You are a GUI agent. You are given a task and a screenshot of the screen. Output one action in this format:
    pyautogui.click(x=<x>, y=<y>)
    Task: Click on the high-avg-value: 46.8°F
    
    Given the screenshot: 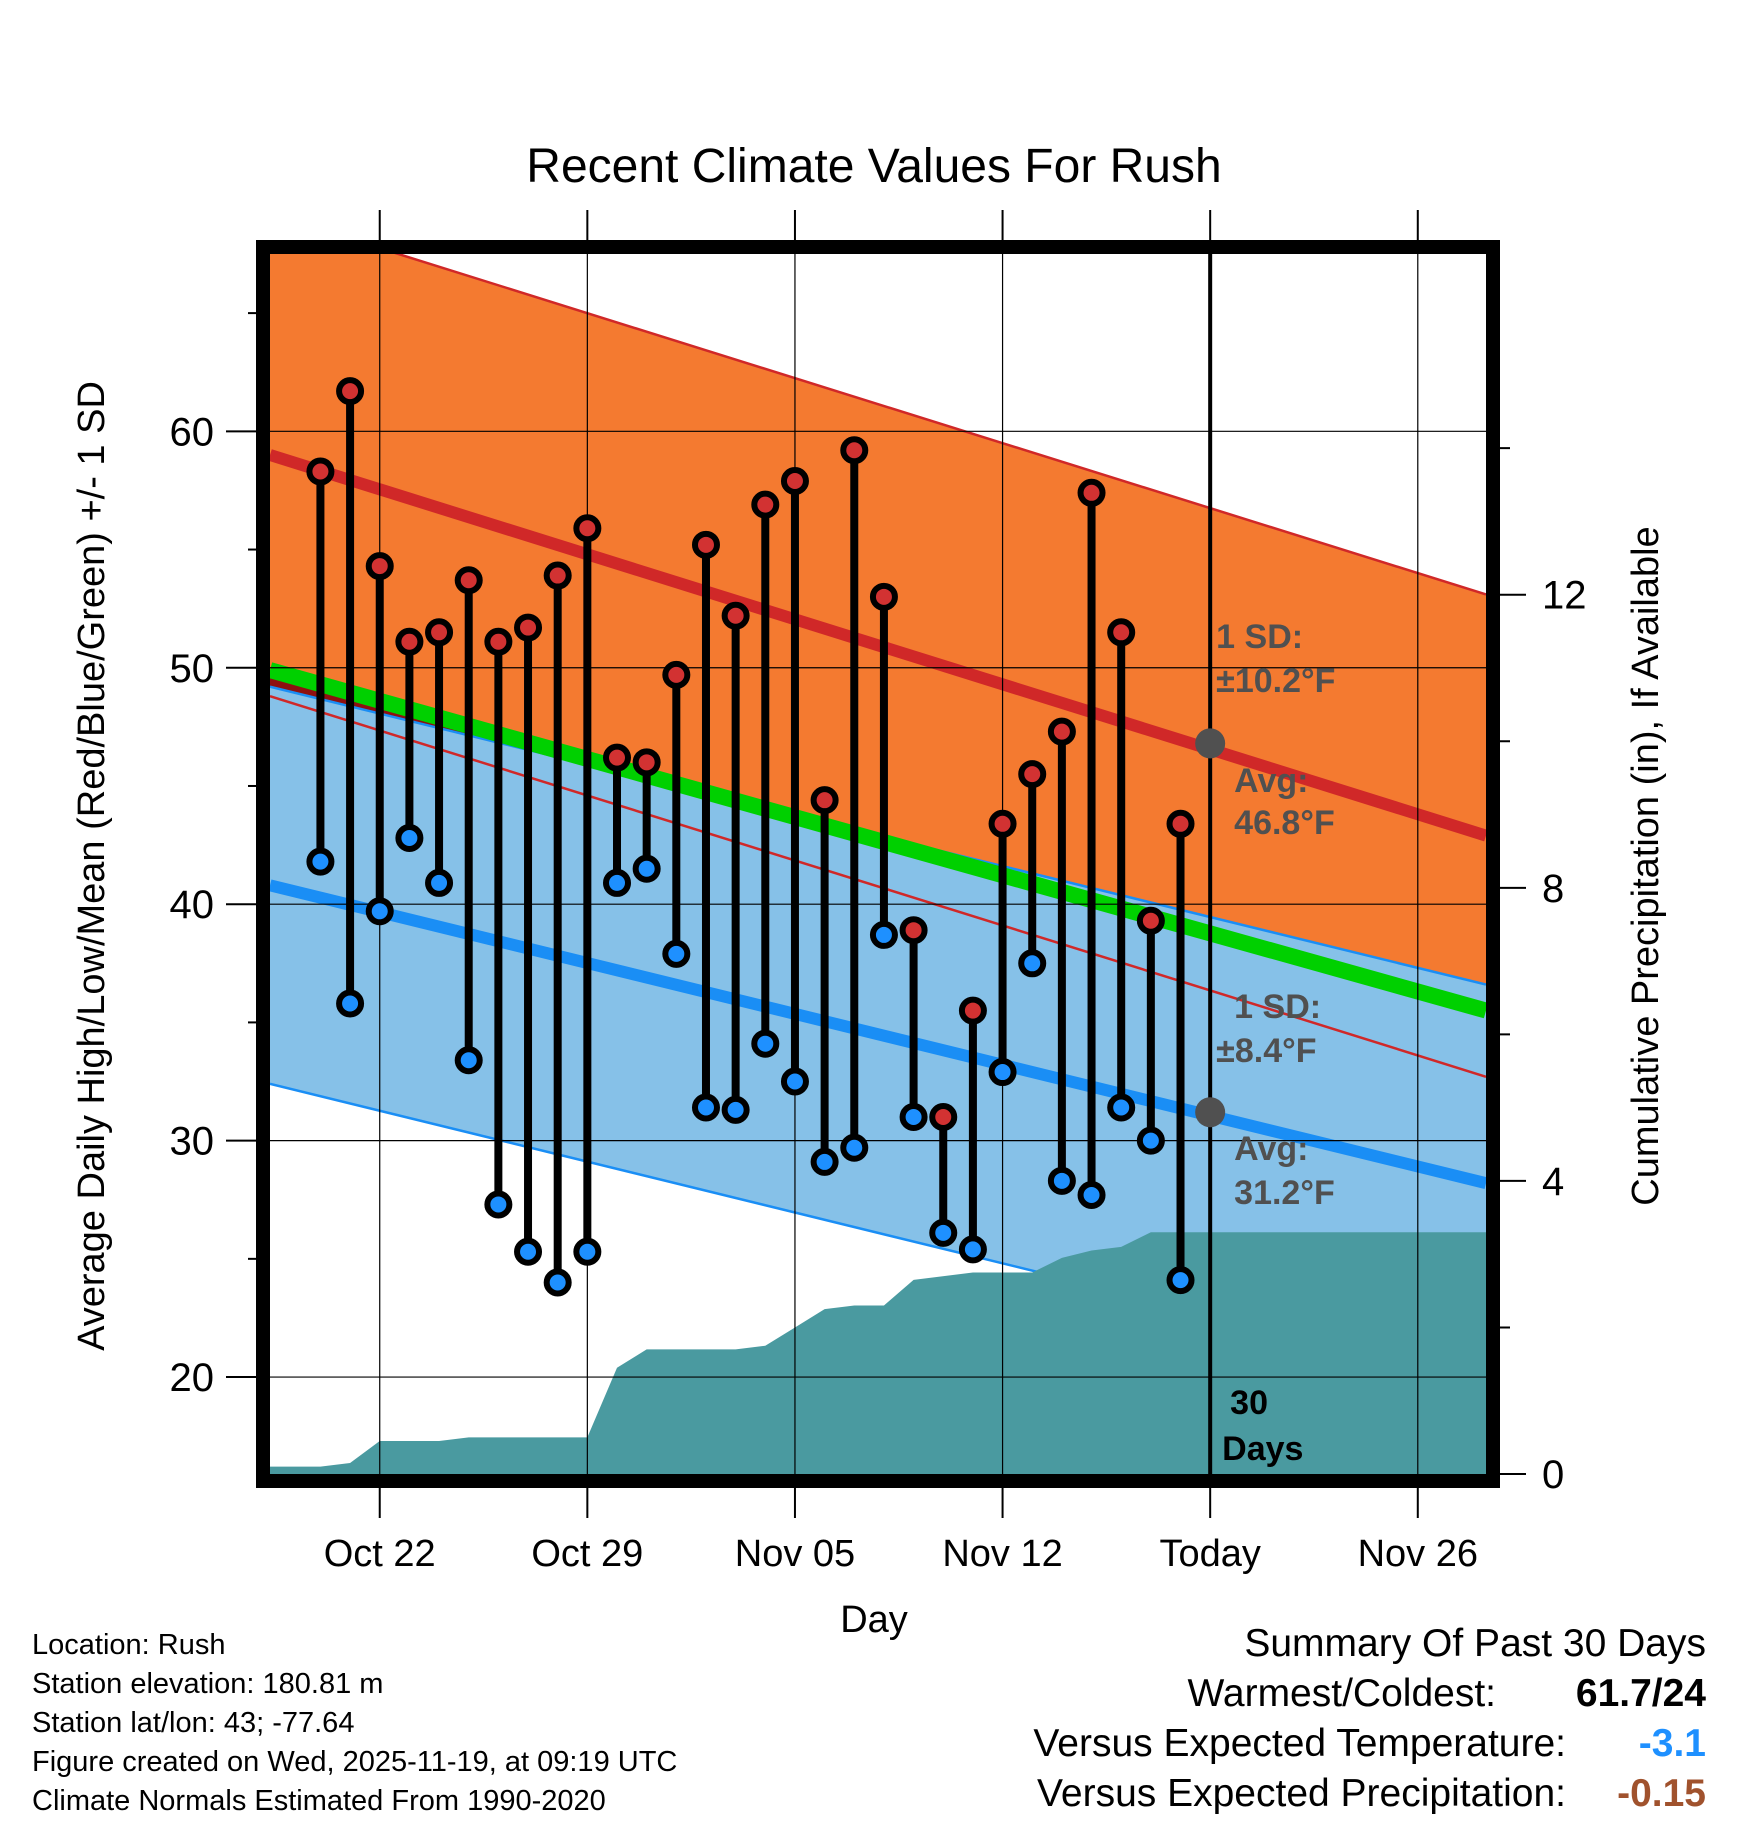 What is the action you would take?
    pyautogui.click(x=1284, y=823)
    